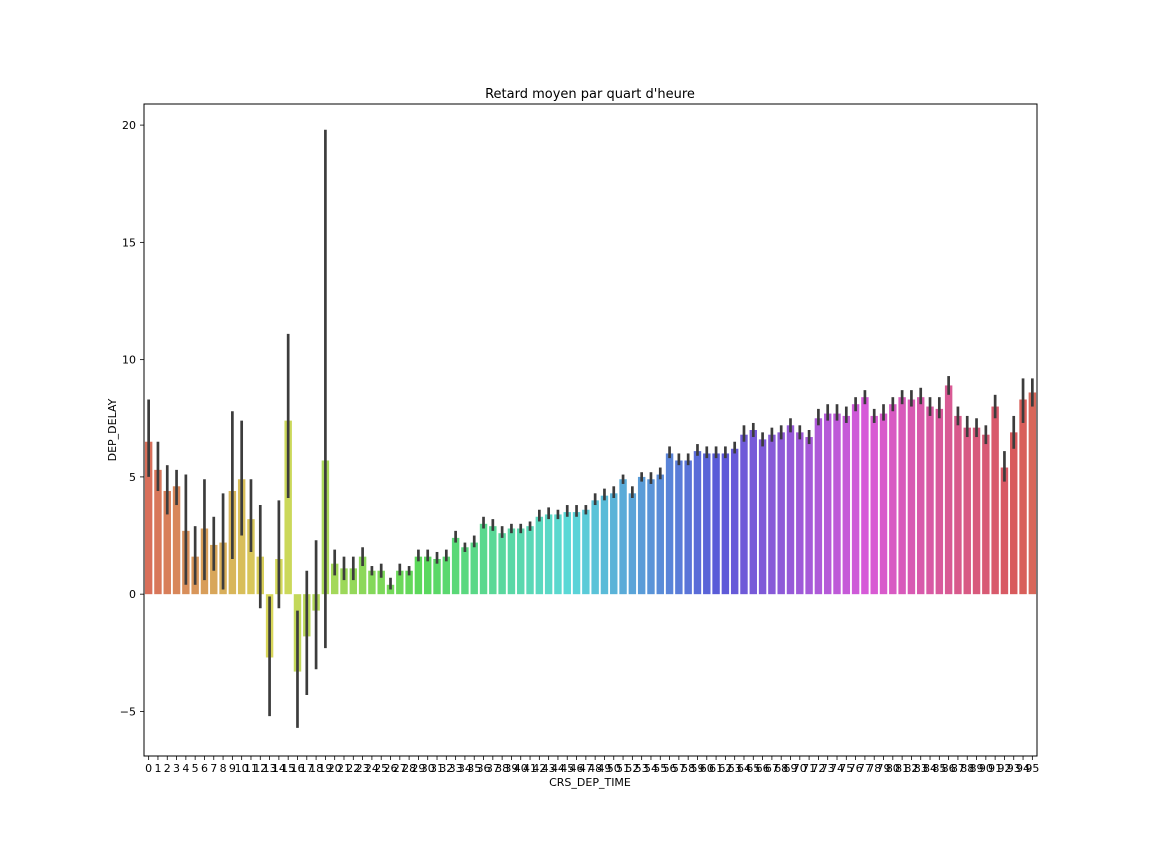 The height and width of the screenshot is (864, 1152). What do you see at coordinates (129, 125) in the screenshot?
I see `y-tick-label-20: 20` at bounding box center [129, 125].